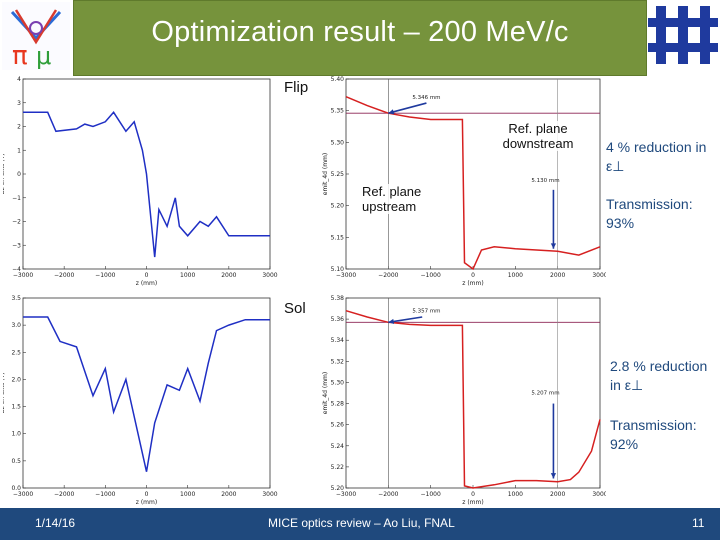  Describe the element at coordinates (338, 446) in the screenshot. I see `y-tick-label: 5.24` at that location.